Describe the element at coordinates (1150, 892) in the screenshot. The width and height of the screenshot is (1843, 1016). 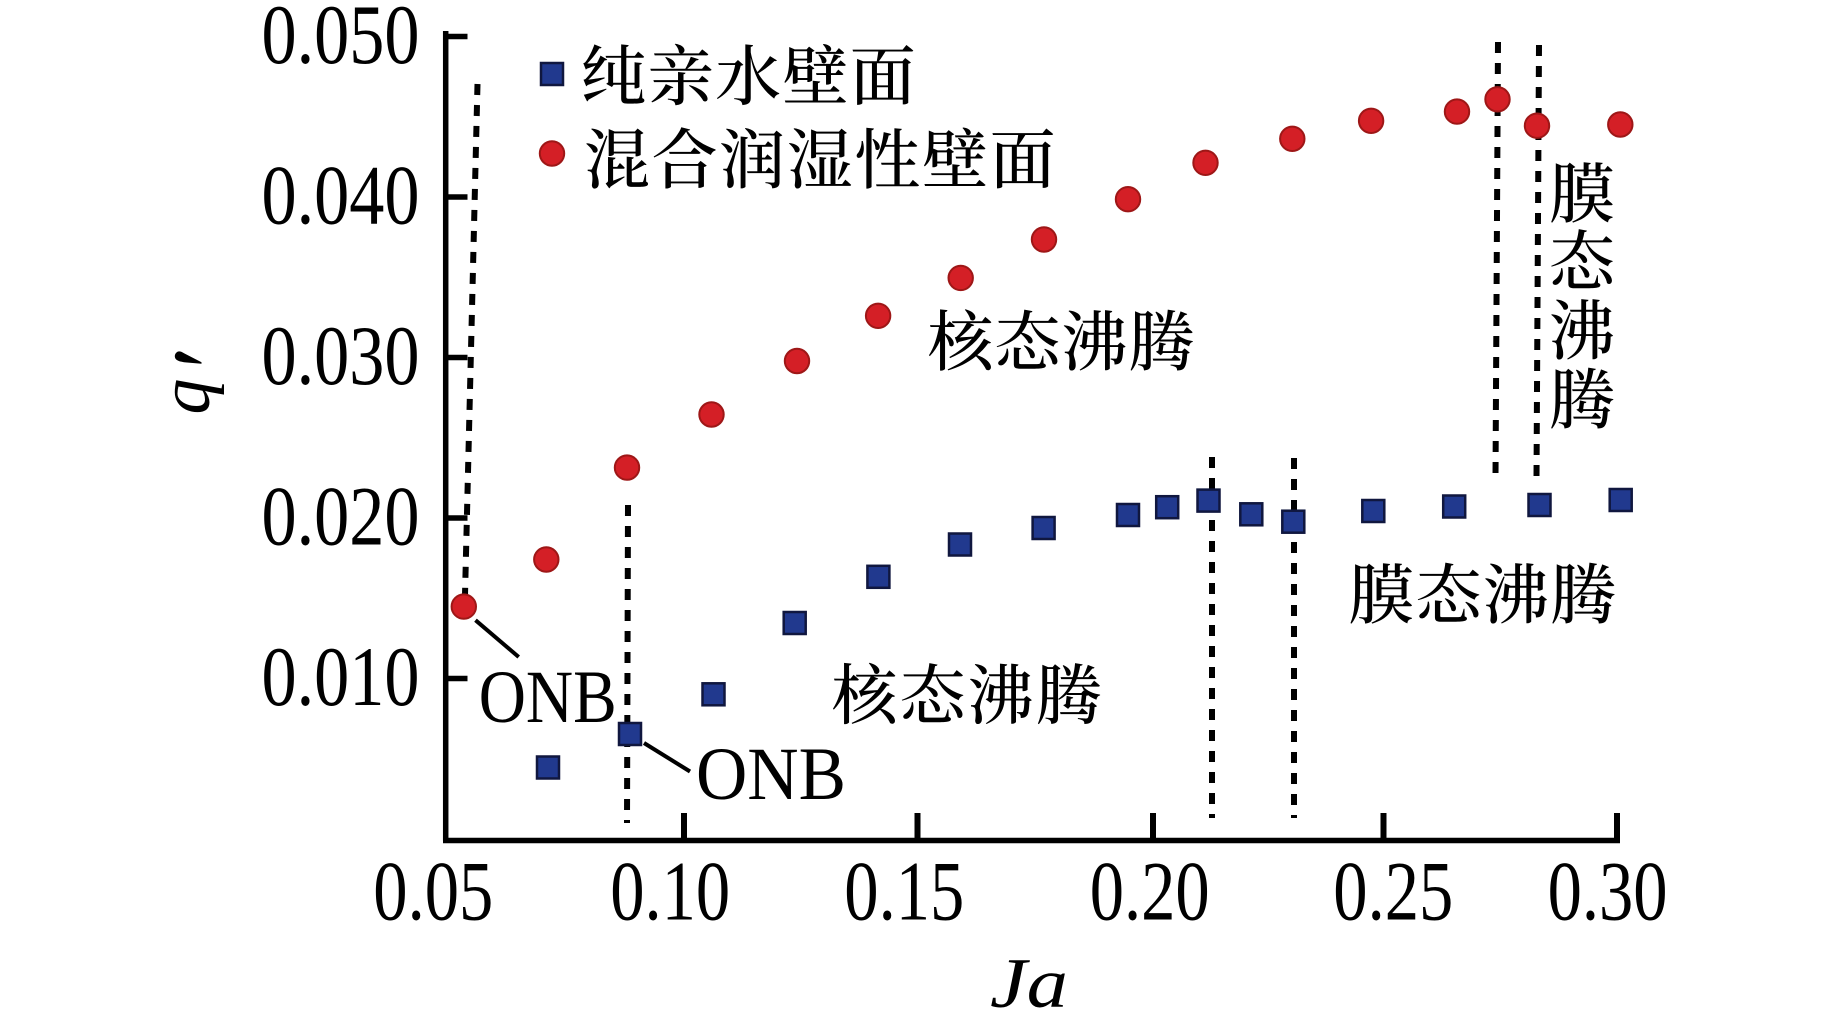
I see `svg-text: 0.20` at that location.